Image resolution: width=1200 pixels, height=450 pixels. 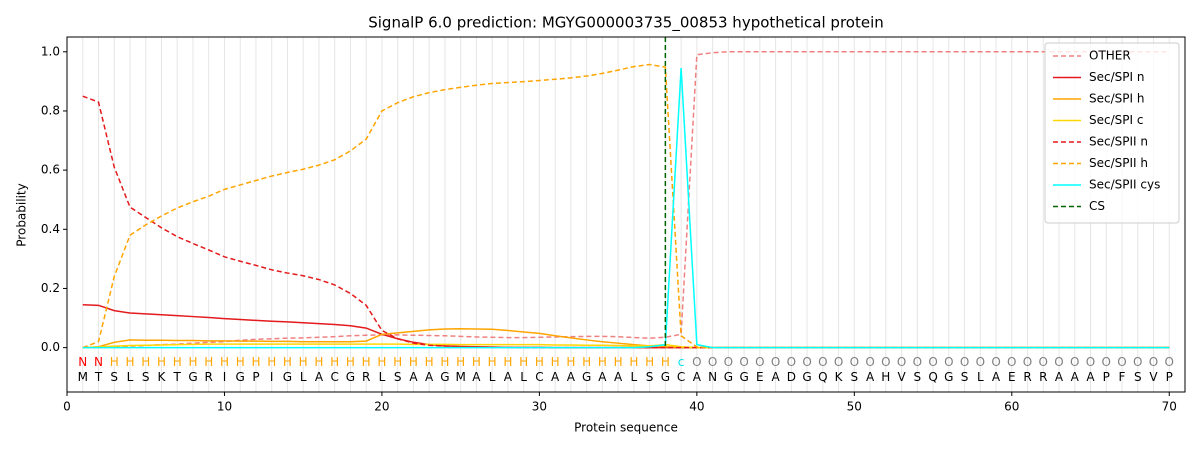 I want to click on residue: N, so click(x=712, y=377).